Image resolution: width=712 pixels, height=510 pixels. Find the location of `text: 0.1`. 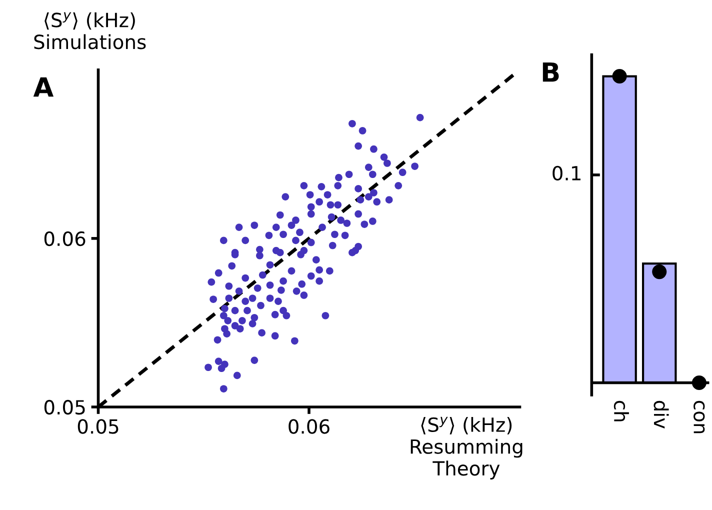

text: 0.1 is located at coordinates (566, 173).